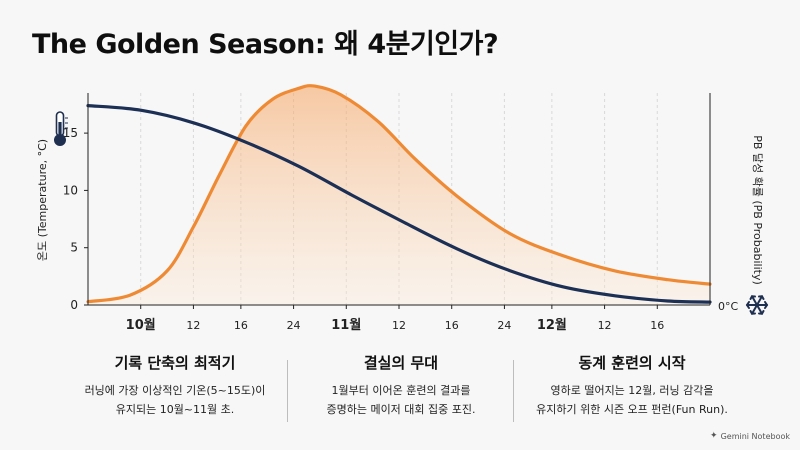  I want to click on zero-celsius-label: 0°C, so click(728, 306).